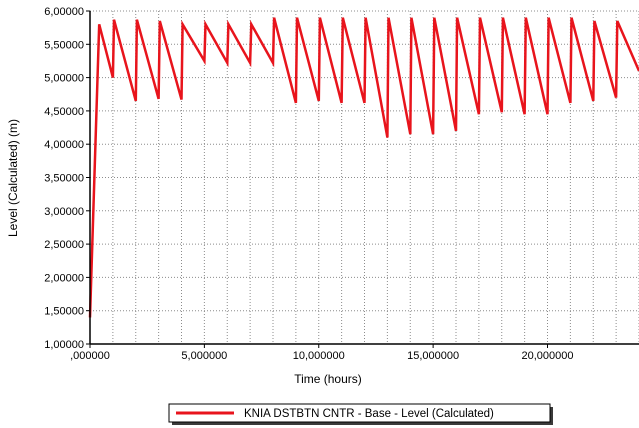 The image size is (639, 428). I want to click on y-tick-label: 1,50000, so click(64, 312).